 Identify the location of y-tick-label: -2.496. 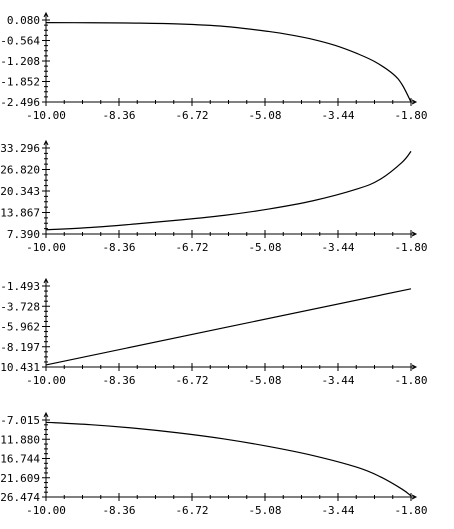
(20, 102).